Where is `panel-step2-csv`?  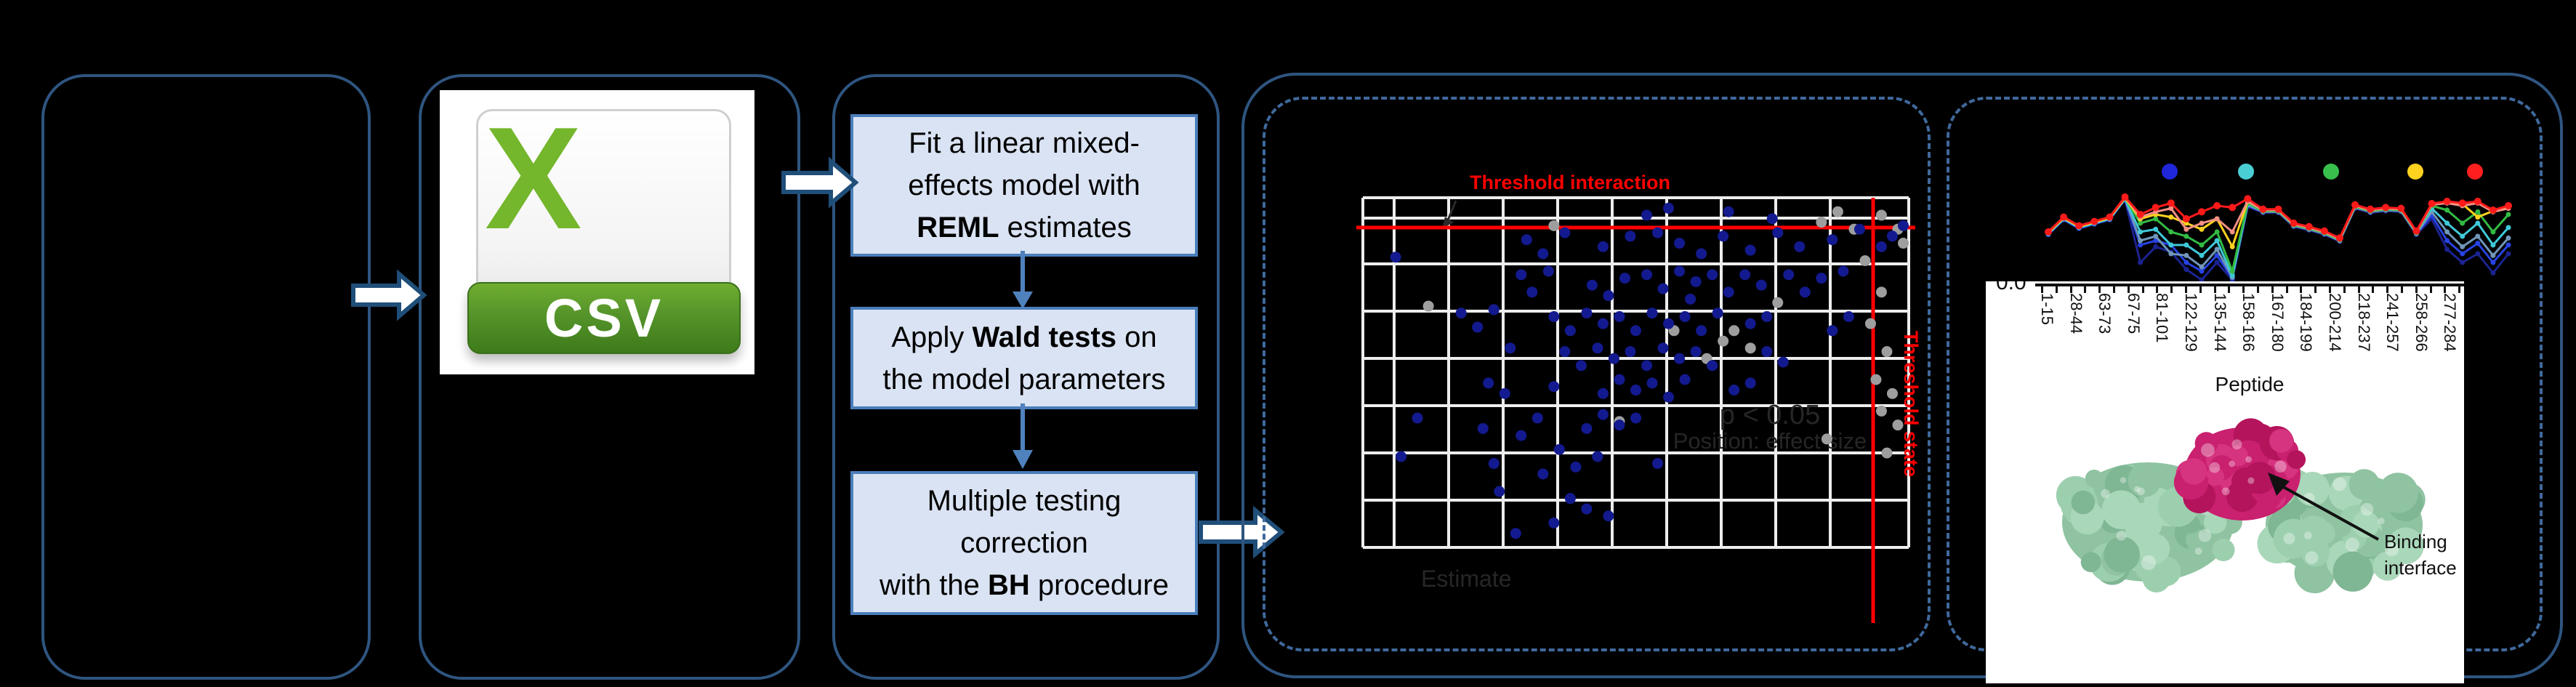
panel-step2-csv is located at coordinates (609, 377).